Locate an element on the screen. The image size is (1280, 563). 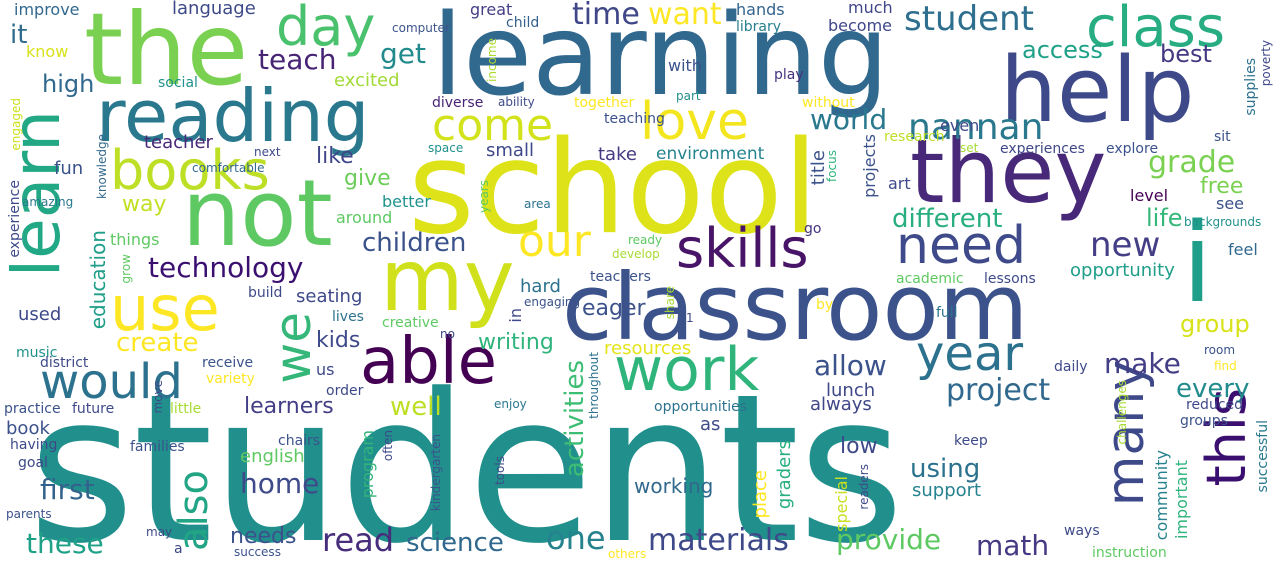
word-our: our is located at coordinates (554, 241).